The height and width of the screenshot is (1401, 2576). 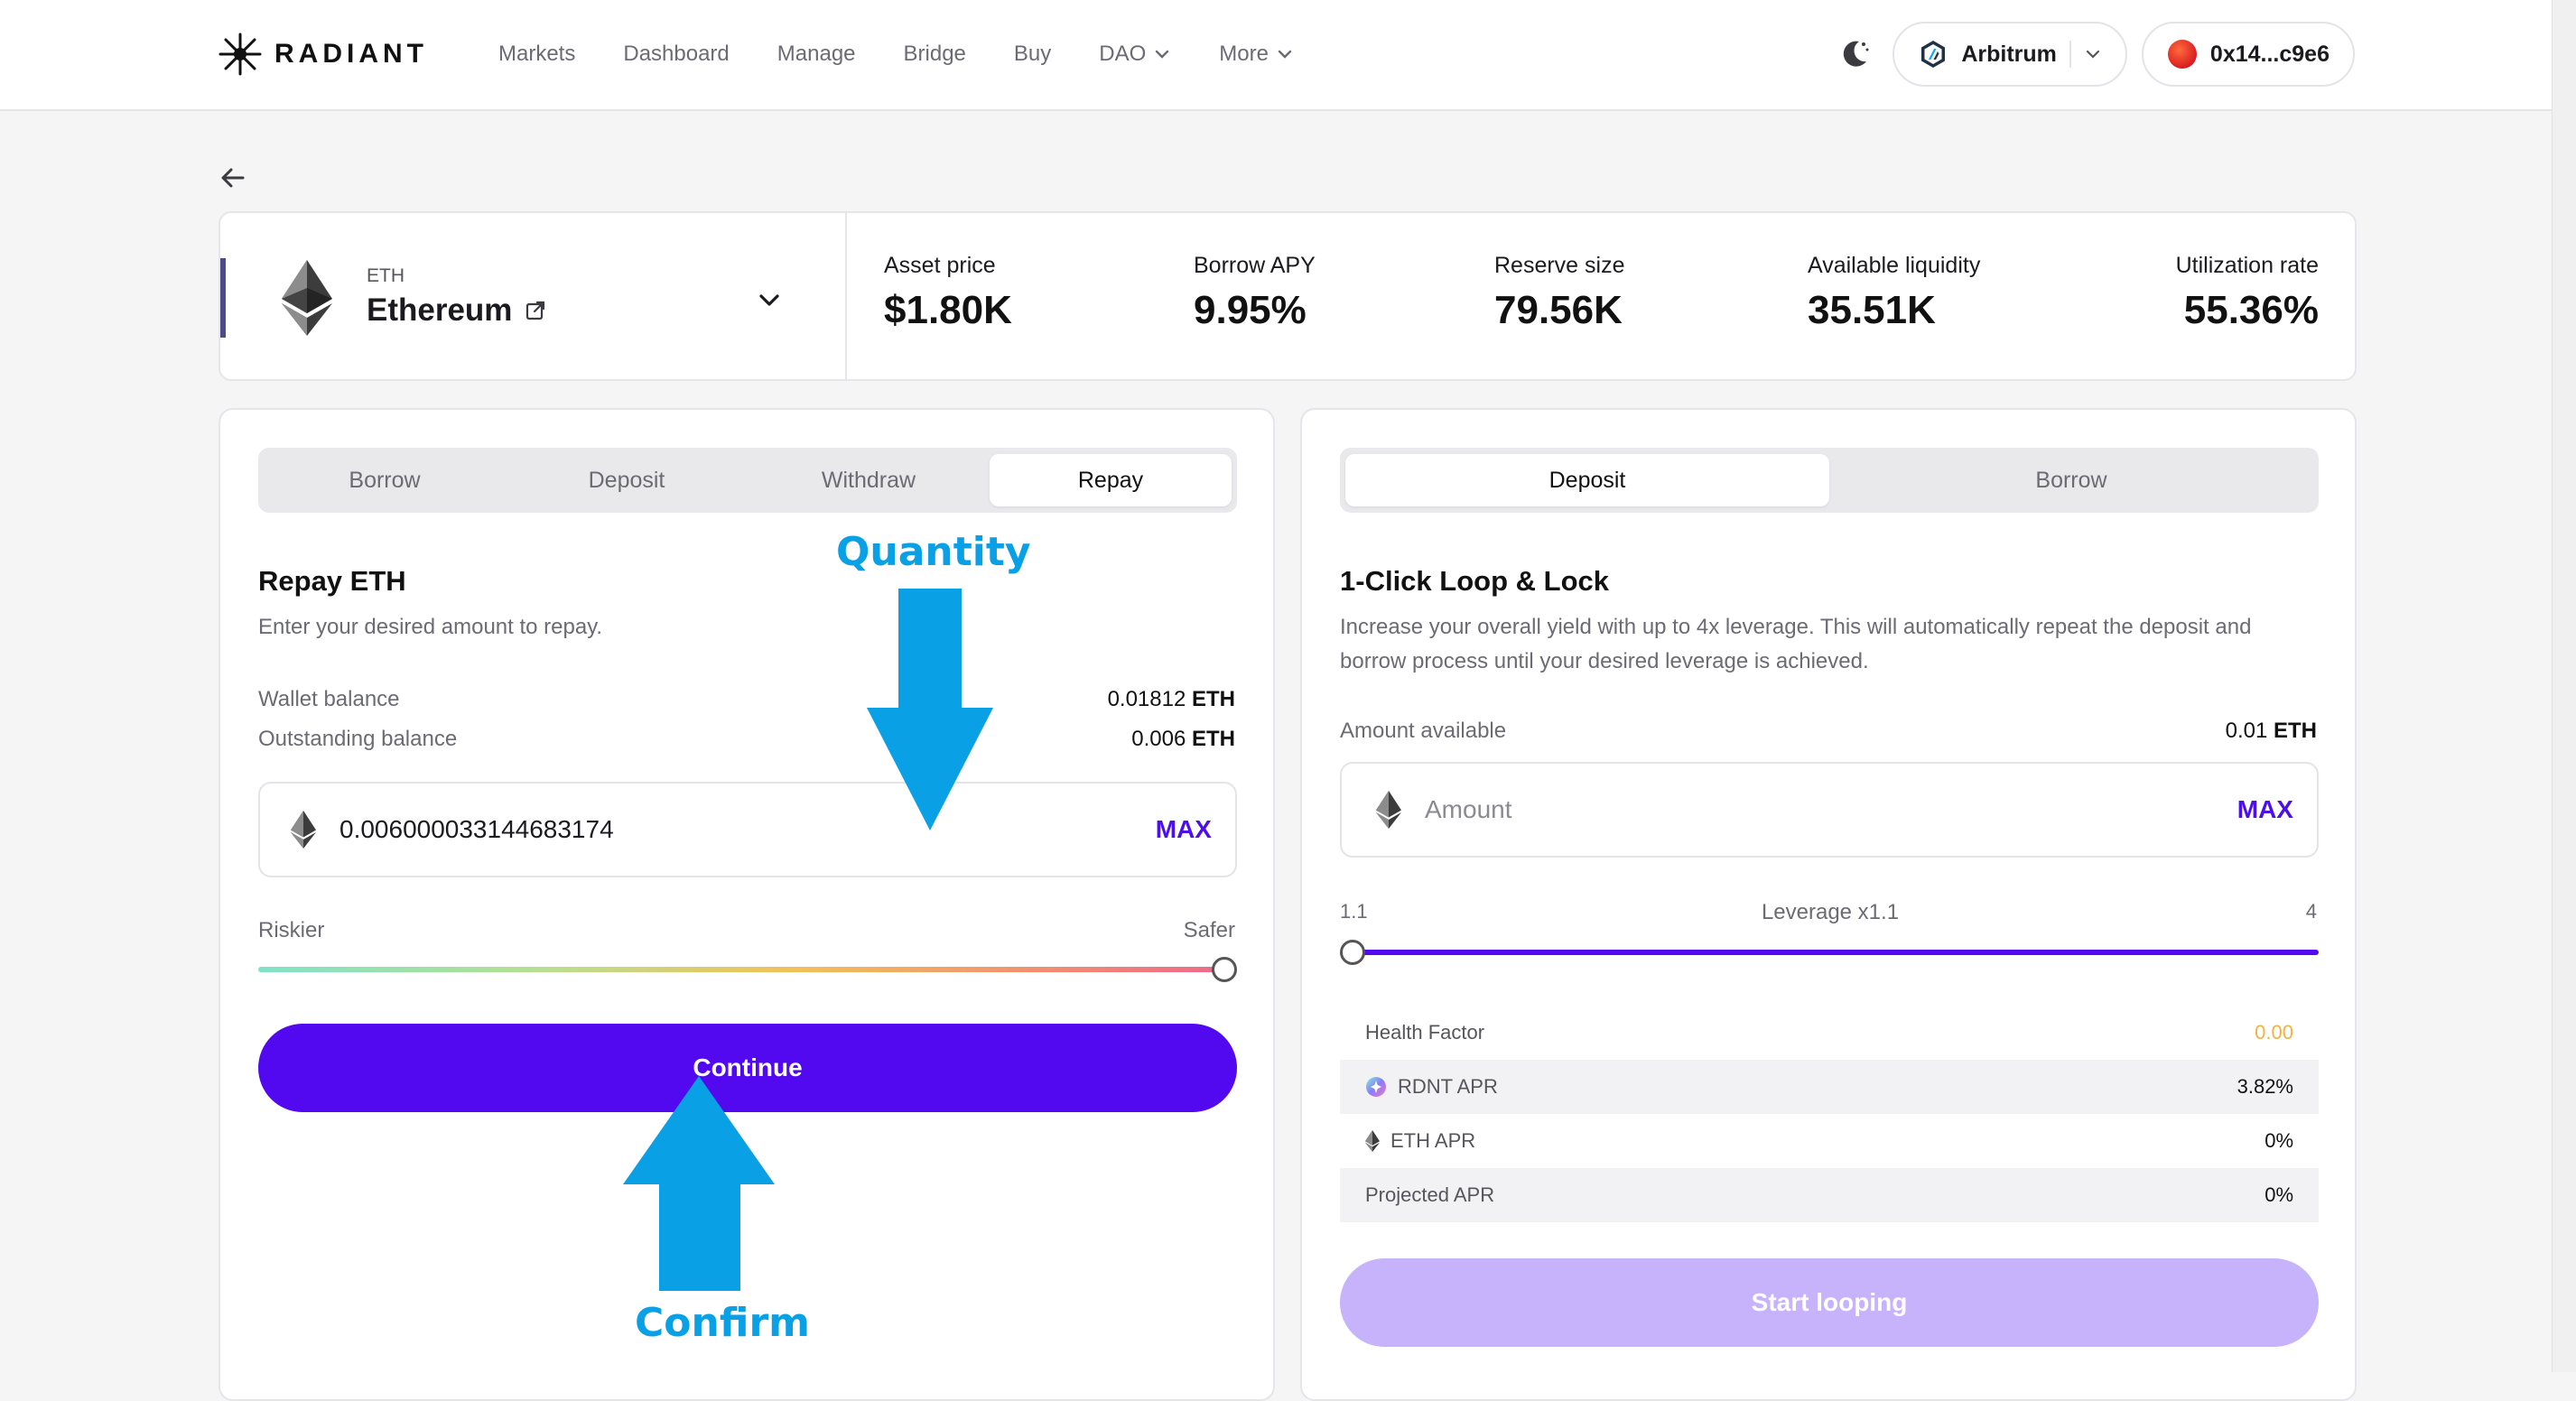 I want to click on risk-slider-handle, so click(x=1224, y=969).